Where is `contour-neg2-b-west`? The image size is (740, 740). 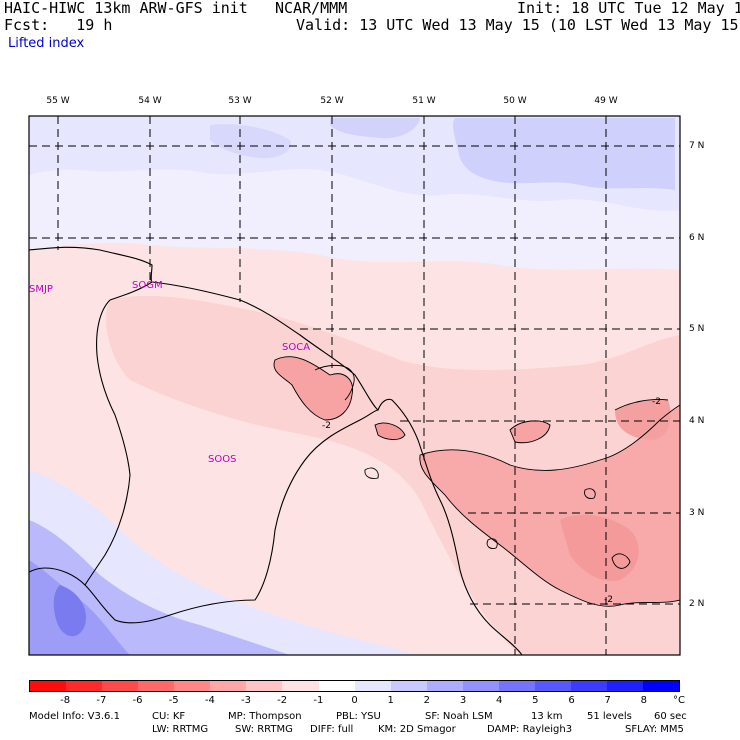
contour-neg2-b-west is located at coordinates (432, 475).